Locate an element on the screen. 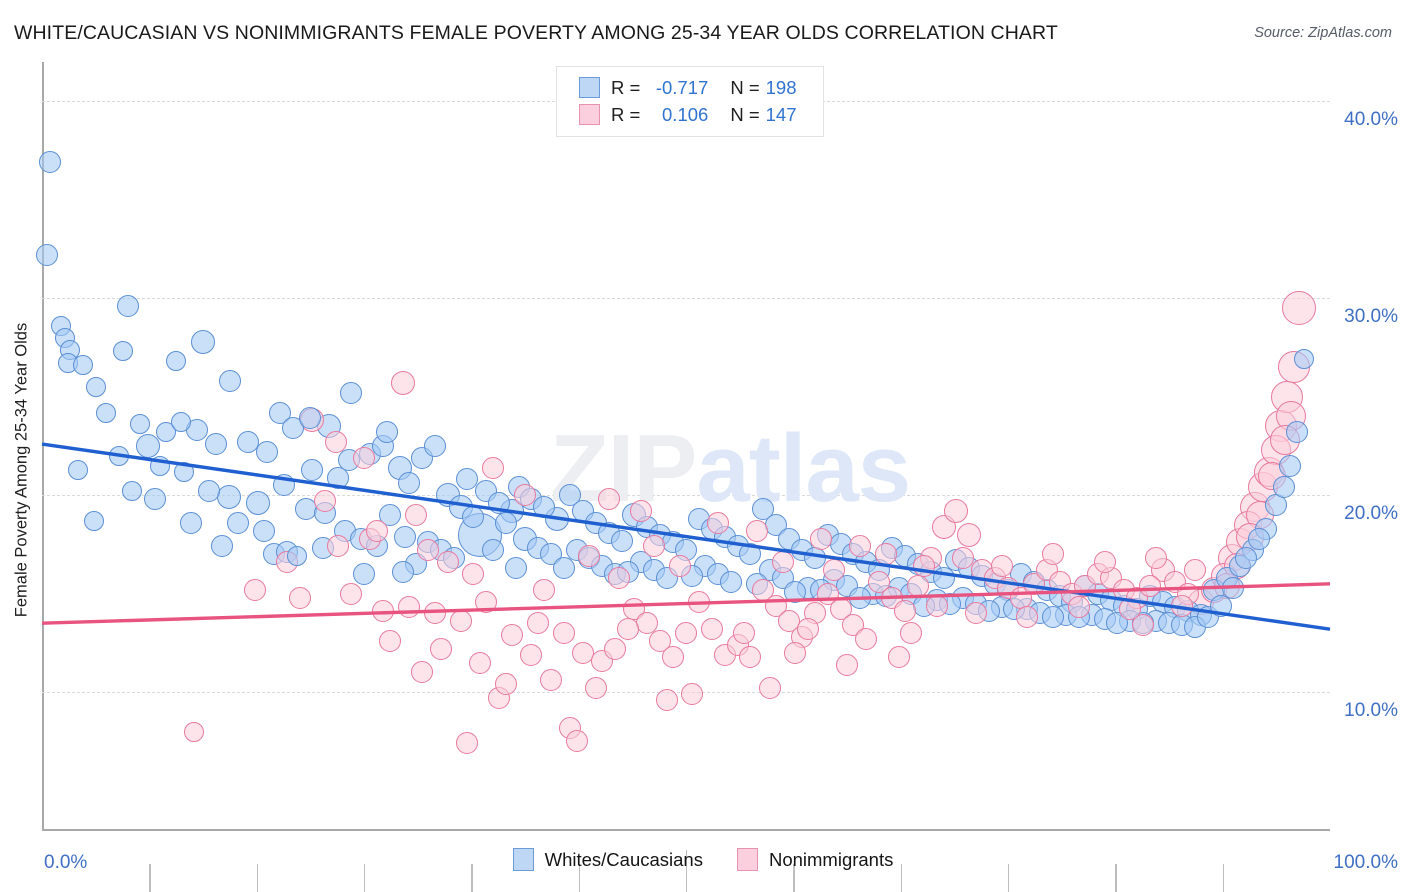 The width and height of the screenshot is (1406, 892). y-axis-title: Female Poverty Among 25-34 Year Olds is located at coordinates (22, 470).